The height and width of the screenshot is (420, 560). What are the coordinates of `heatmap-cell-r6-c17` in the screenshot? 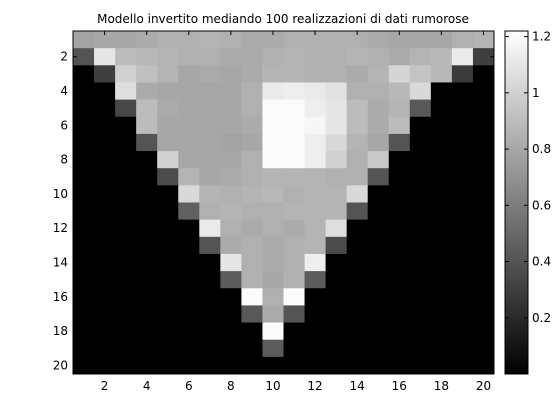 It's located at (420, 125).